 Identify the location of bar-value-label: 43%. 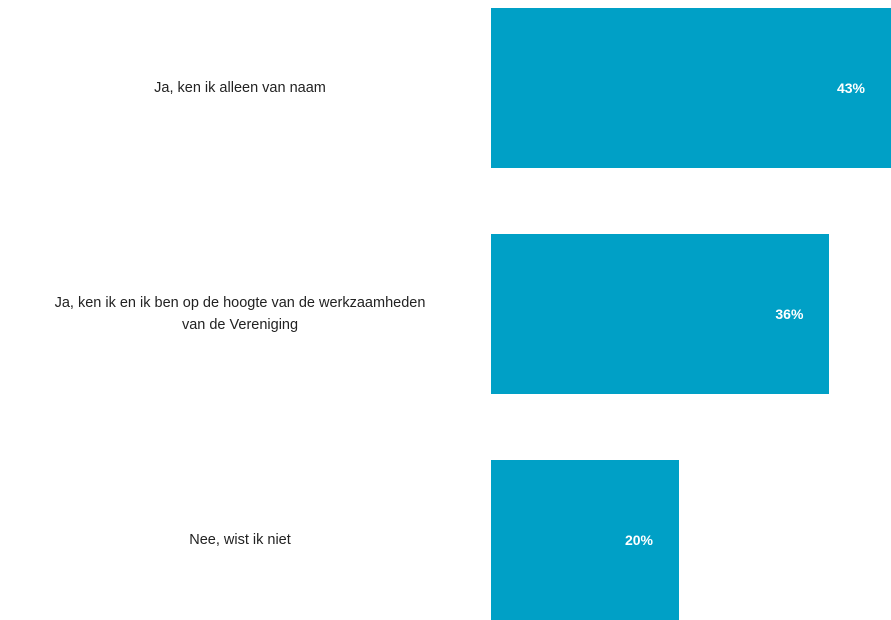
(851, 88).